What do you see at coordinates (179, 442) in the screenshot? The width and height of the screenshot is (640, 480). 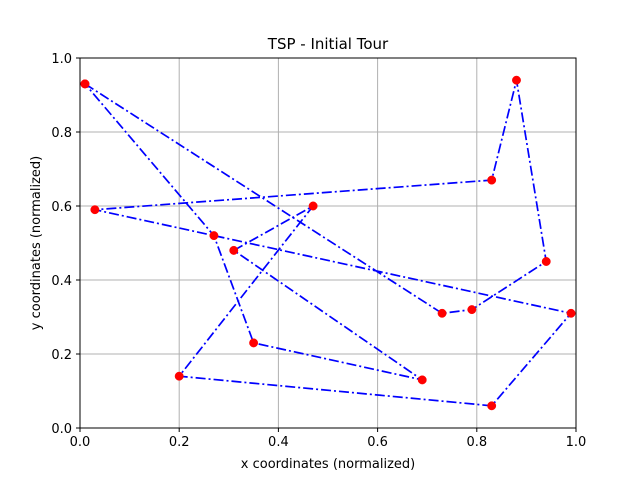 I see `x-tick-label: 0.2` at bounding box center [179, 442].